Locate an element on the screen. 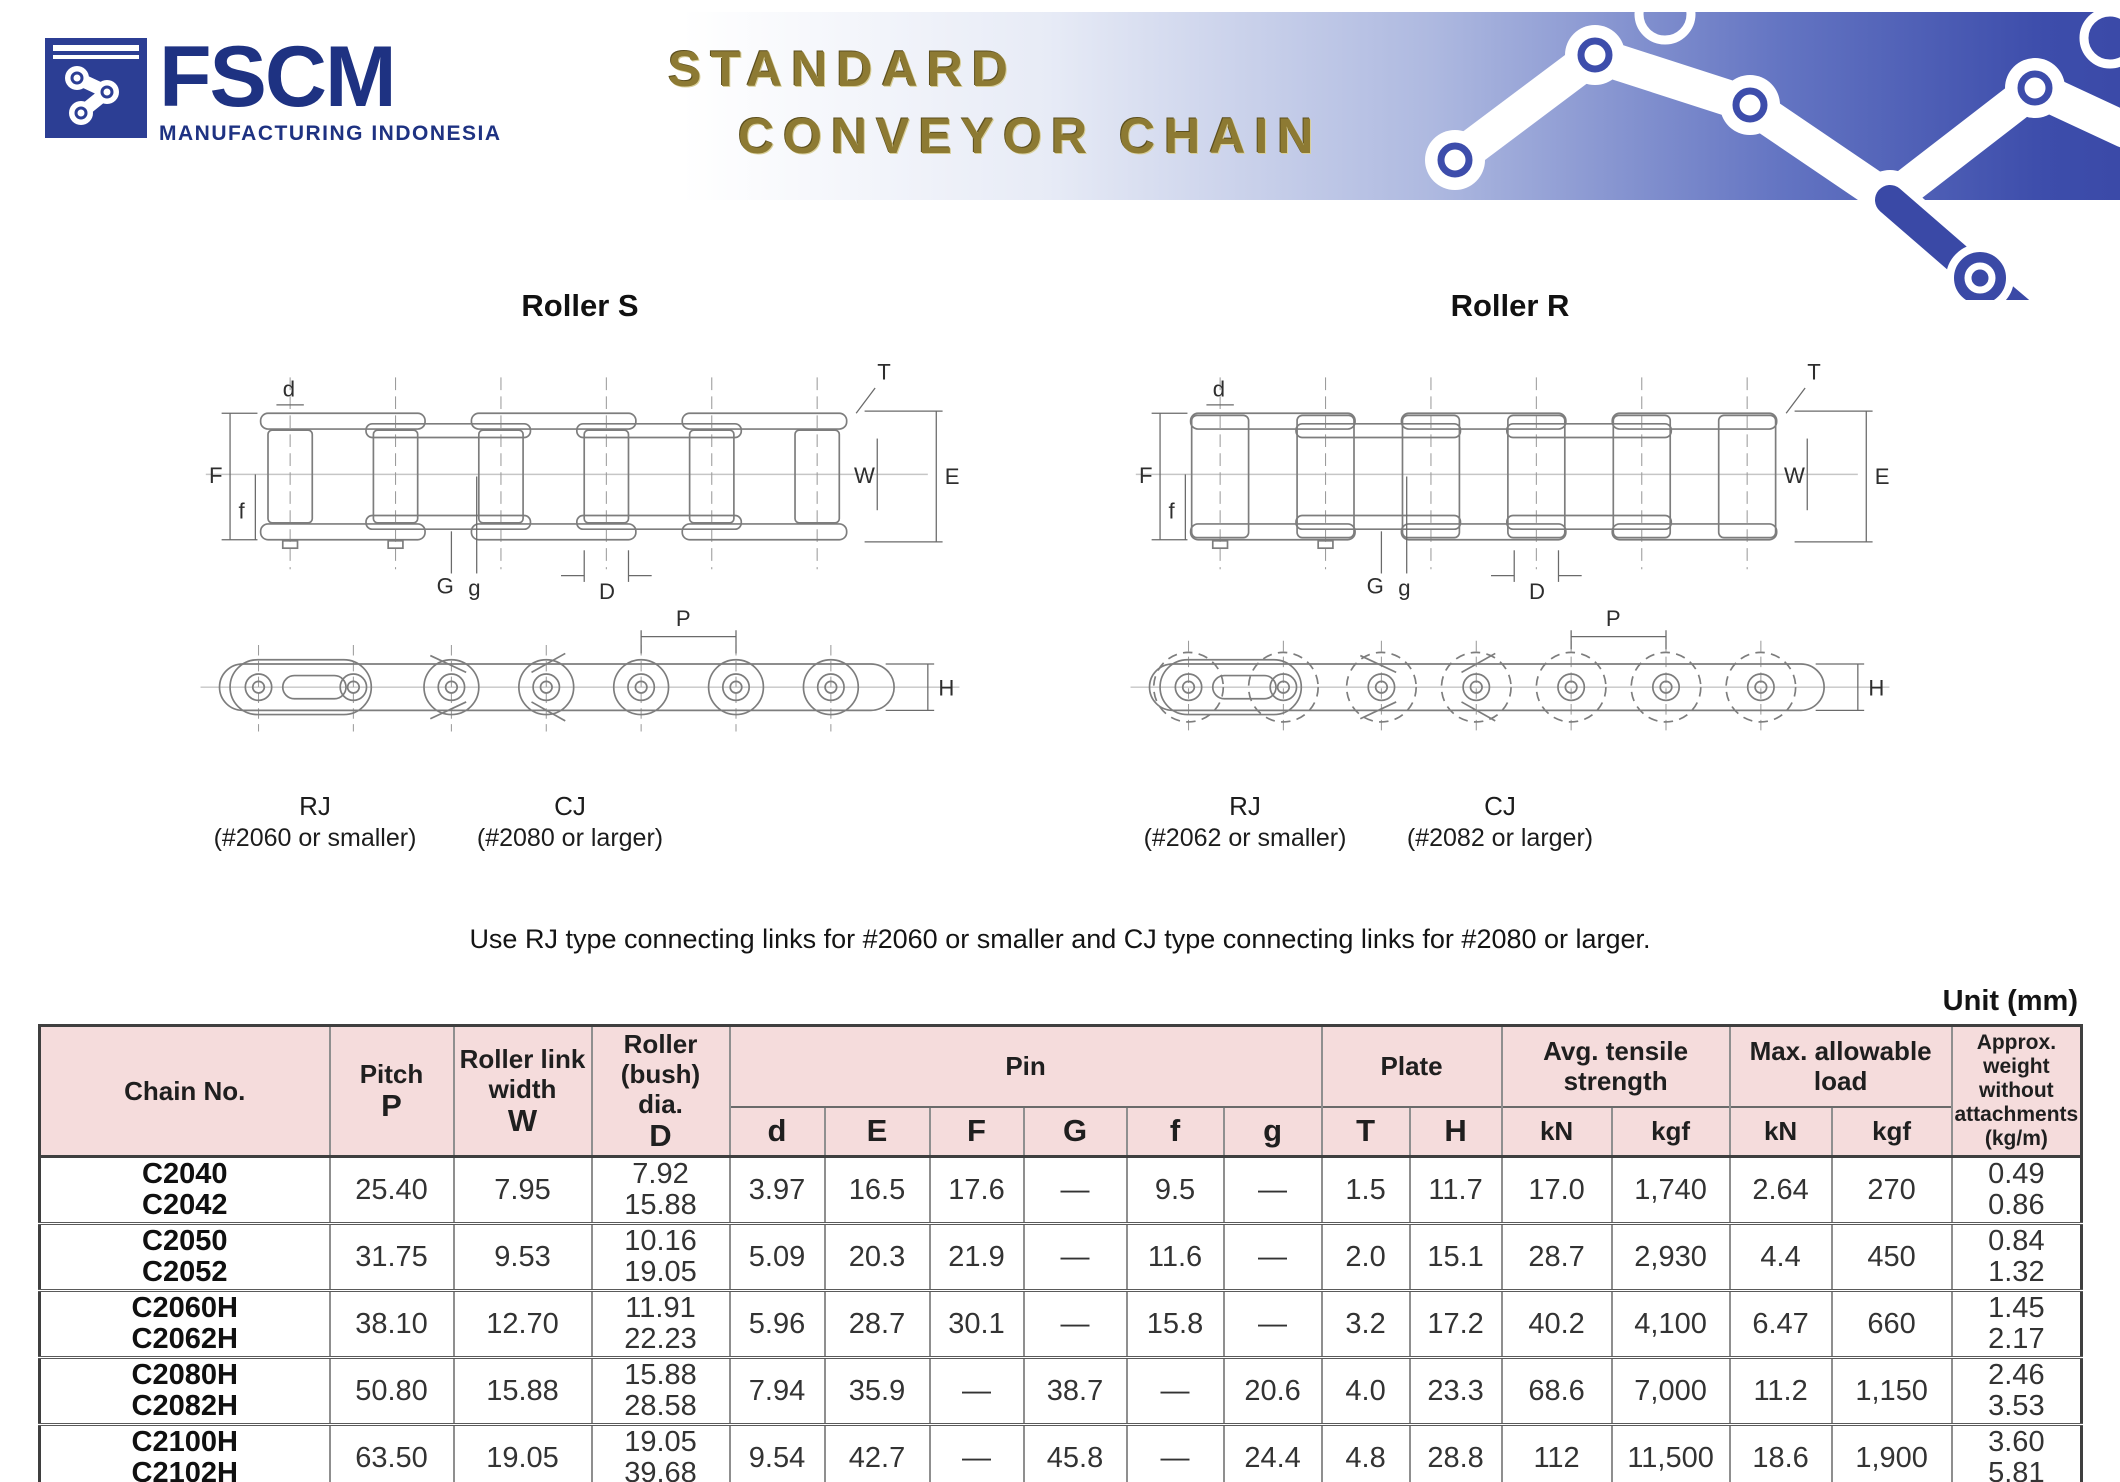  ml_kn-cell: 2.64 is located at coordinates (1780, 1189).